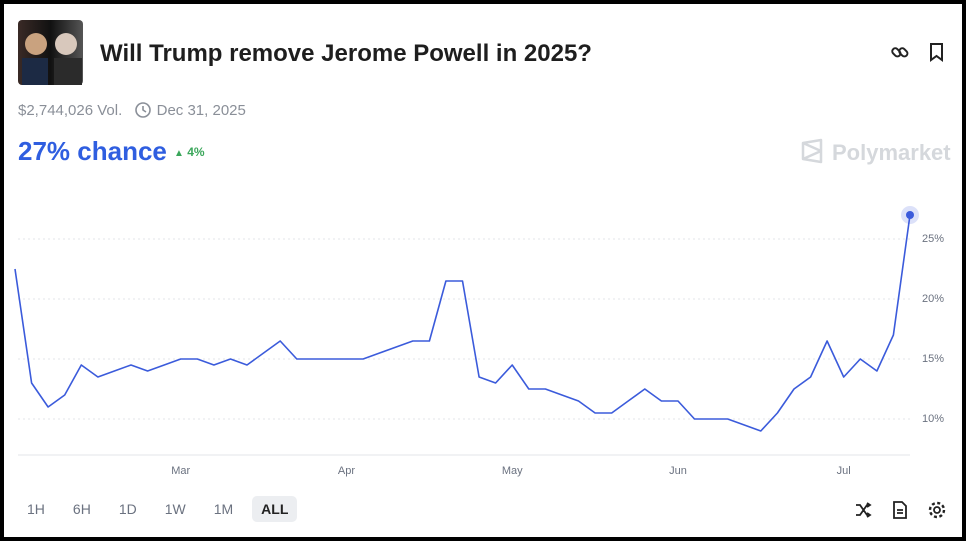  Describe the element at coordinates (844, 471) in the screenshot. I see `x-tick-label: Jul` at that location.